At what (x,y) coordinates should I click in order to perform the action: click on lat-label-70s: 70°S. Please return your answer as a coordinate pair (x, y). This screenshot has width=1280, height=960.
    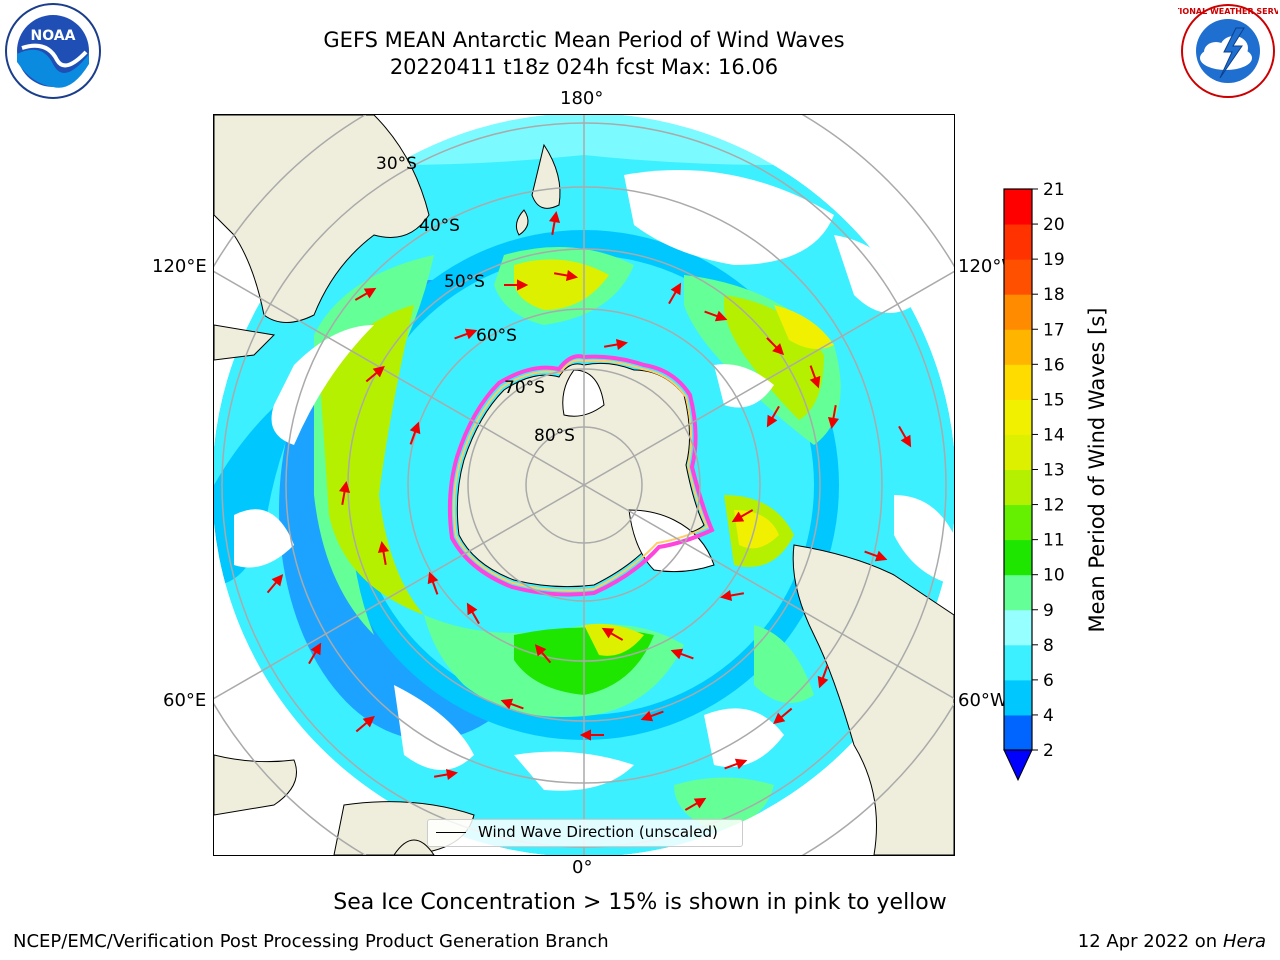
    Looking at the image, I should click on (524, 388).